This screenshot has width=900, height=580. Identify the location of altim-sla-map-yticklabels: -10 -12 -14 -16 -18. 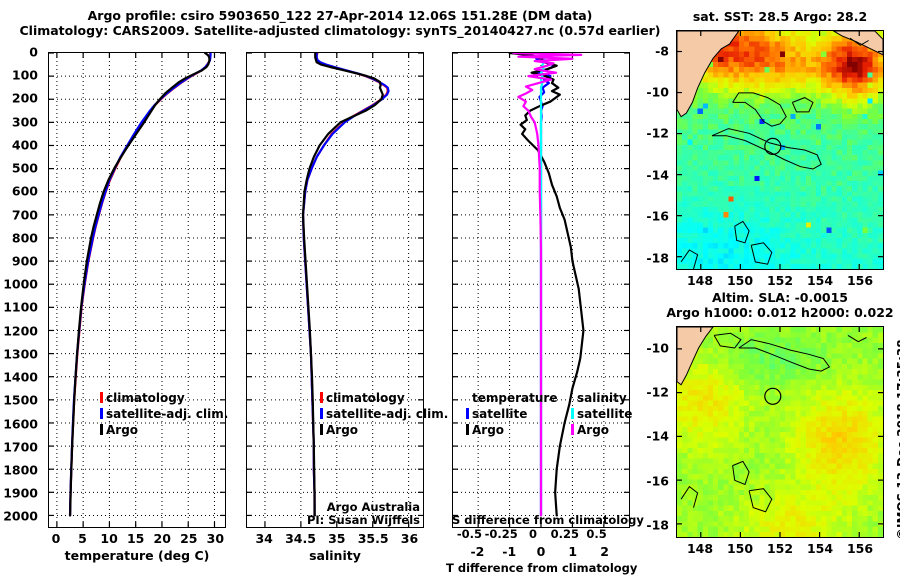
(659, 432).